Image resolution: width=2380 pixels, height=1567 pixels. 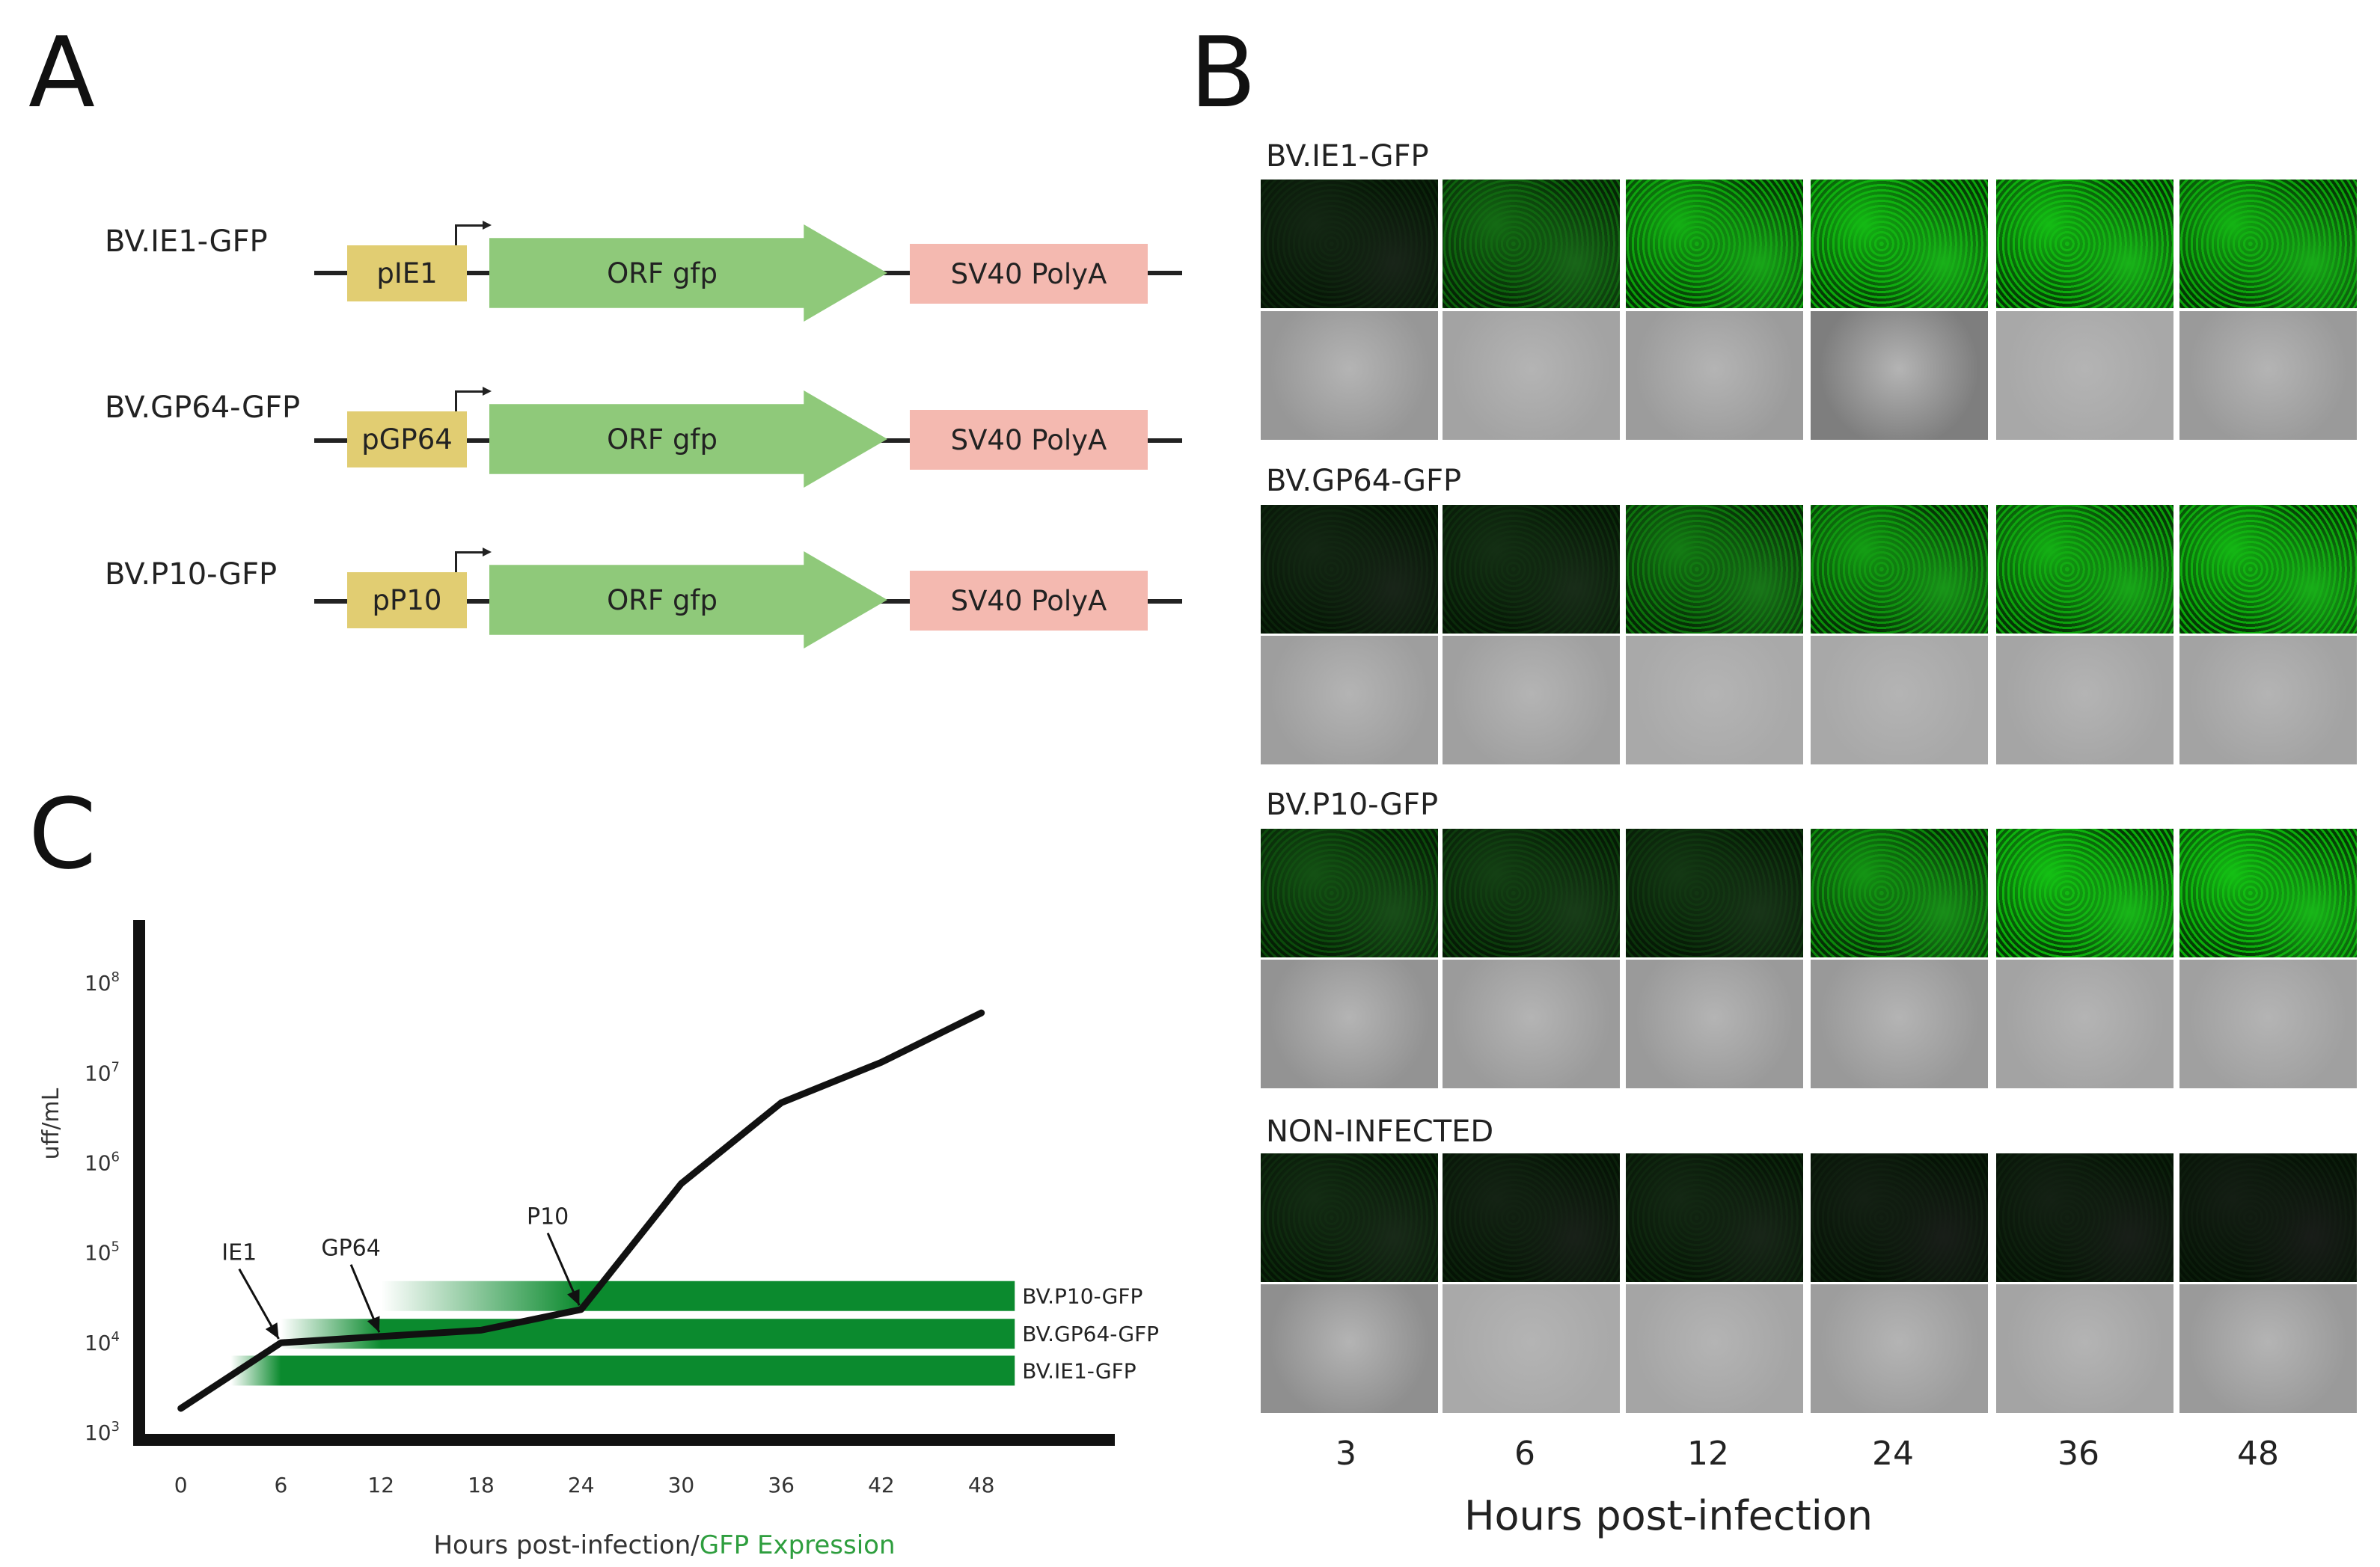 I want to click on y-tick-label: 10⁷, so click(x=102, y=1072).